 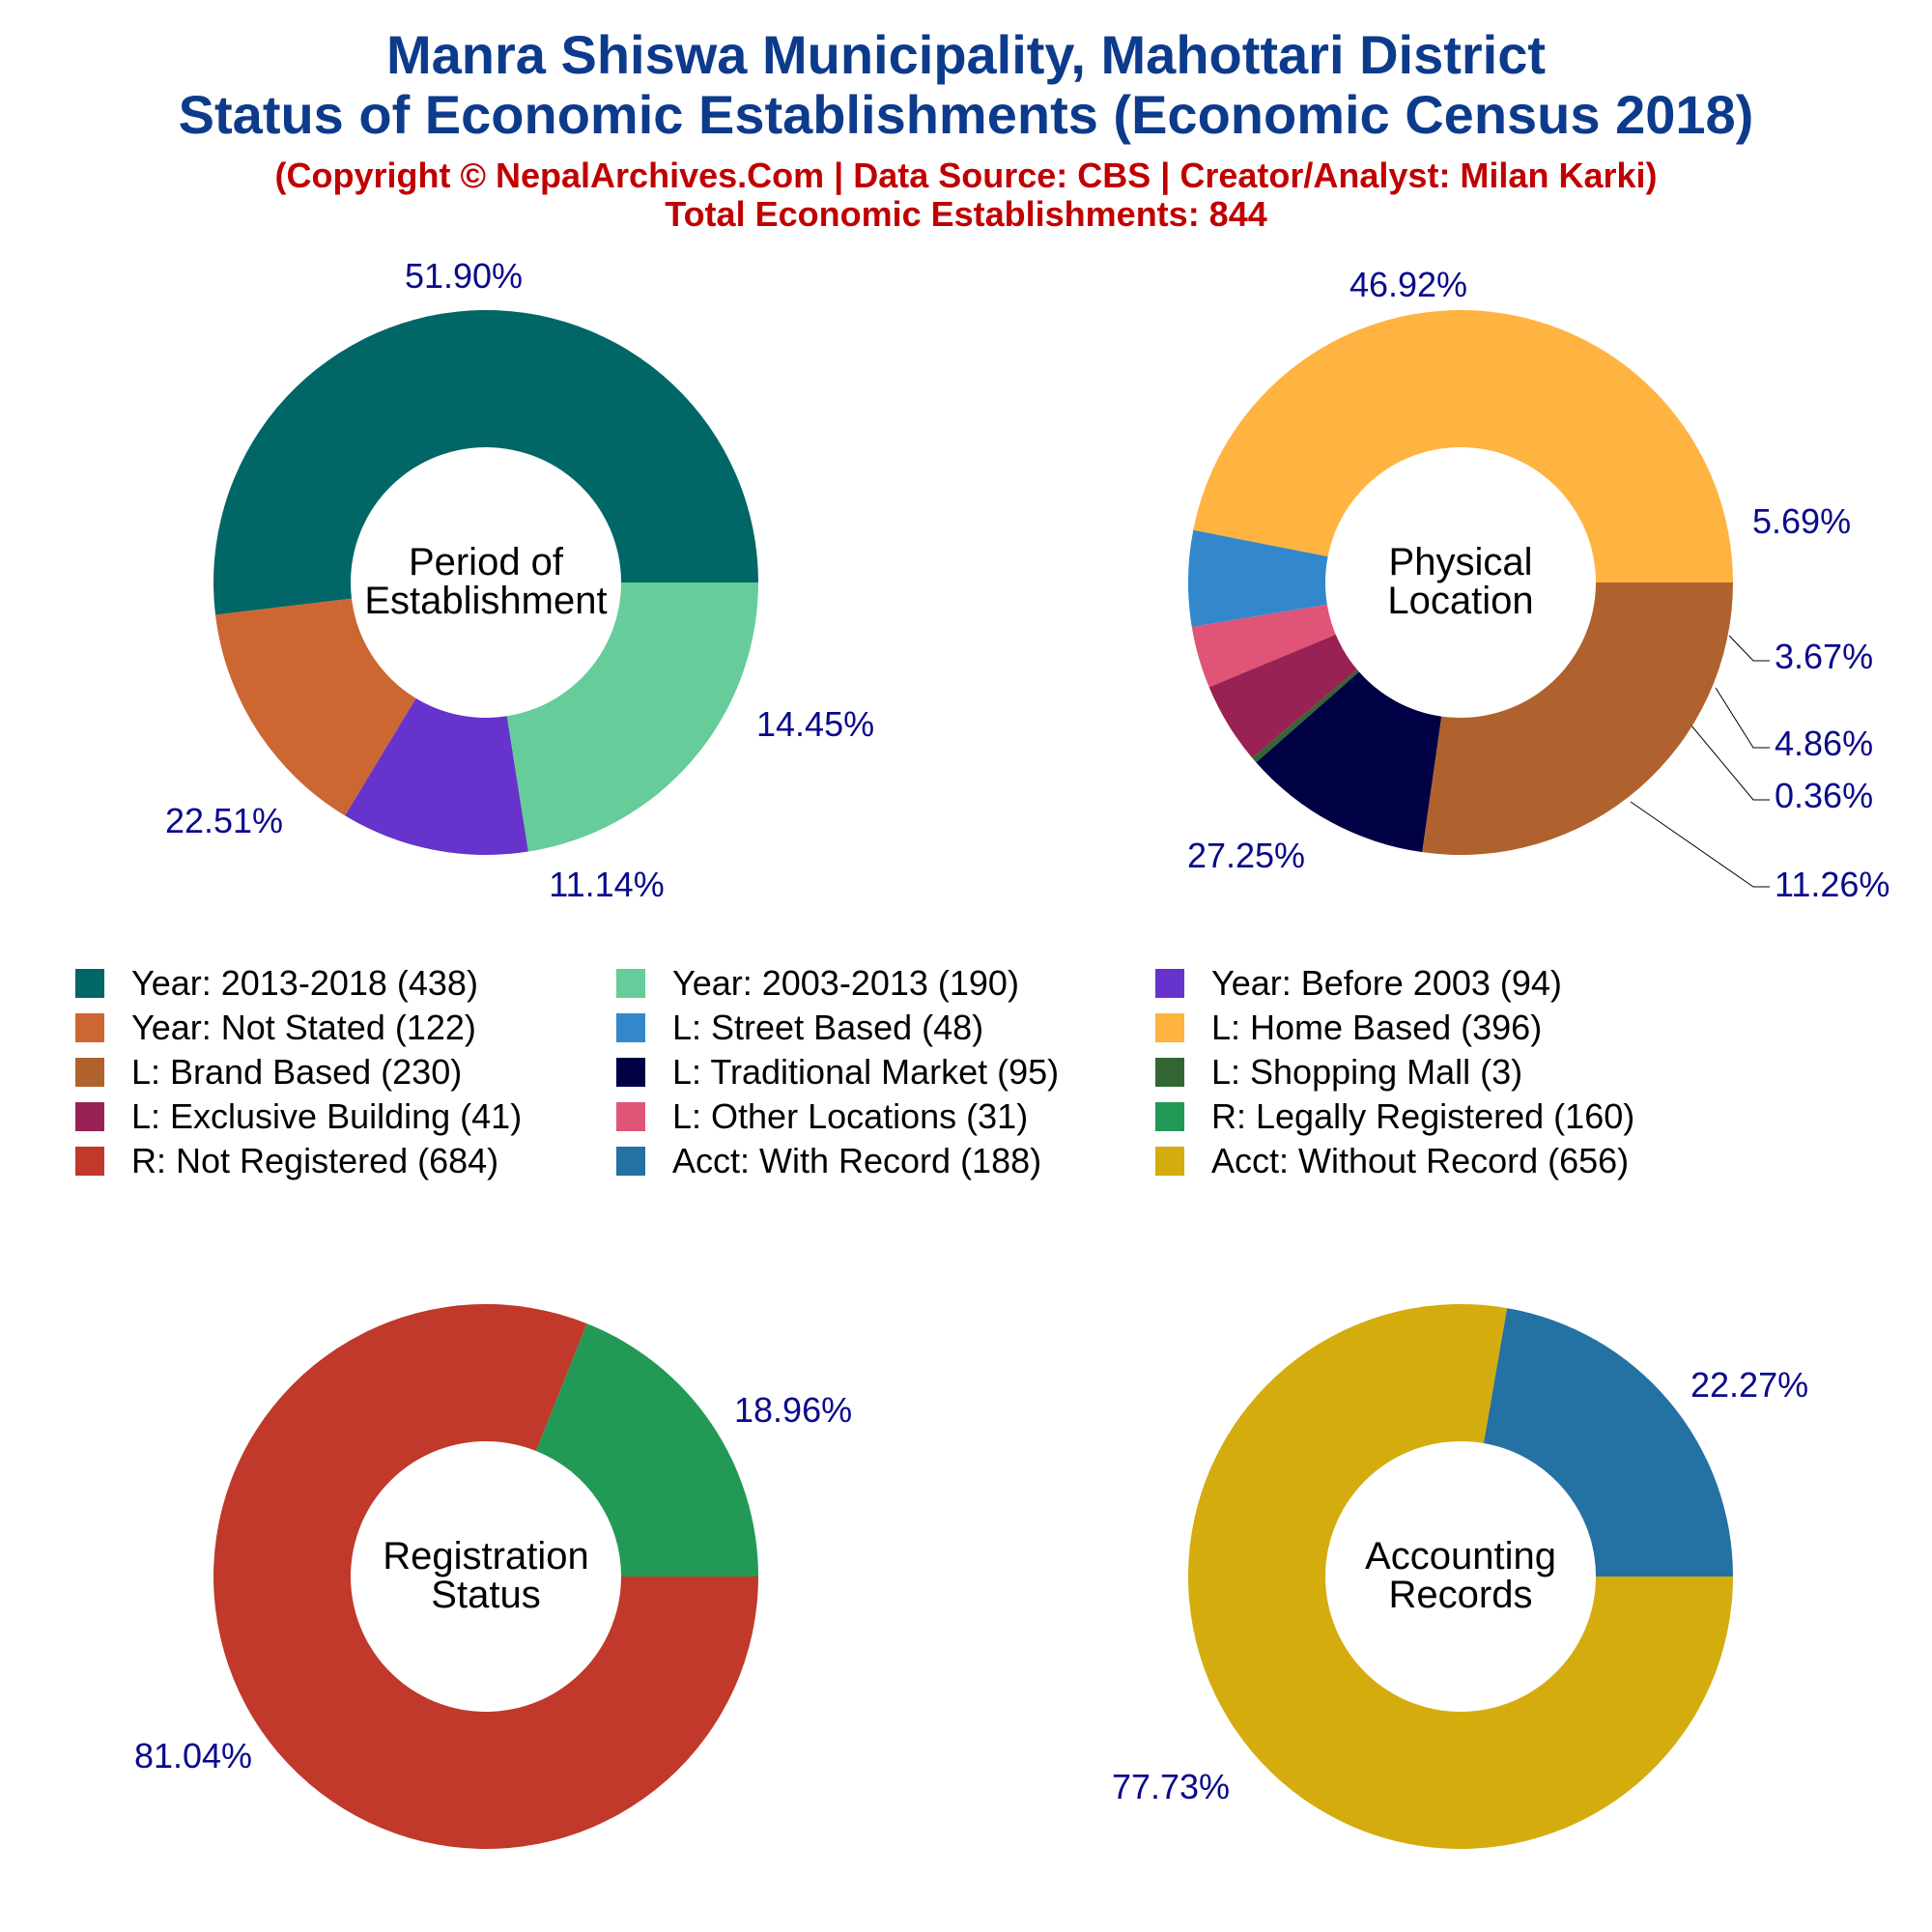 What do you see at coordinates (304, 983) in the screenshot?
I see `legend-label: Year: 2013-2018 (438)` at bounding box center [304, 983].